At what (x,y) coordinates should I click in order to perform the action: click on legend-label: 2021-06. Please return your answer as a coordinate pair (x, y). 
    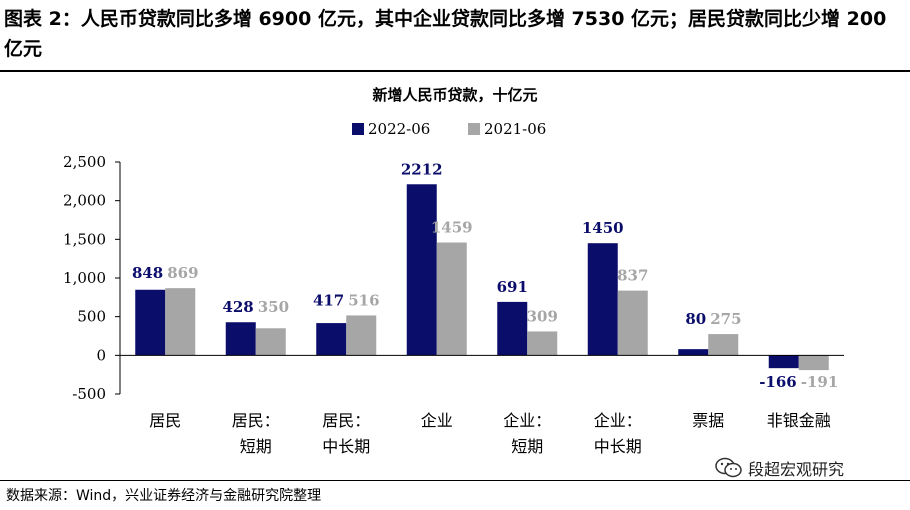
    Looking at the image, I should click on (515, 129).